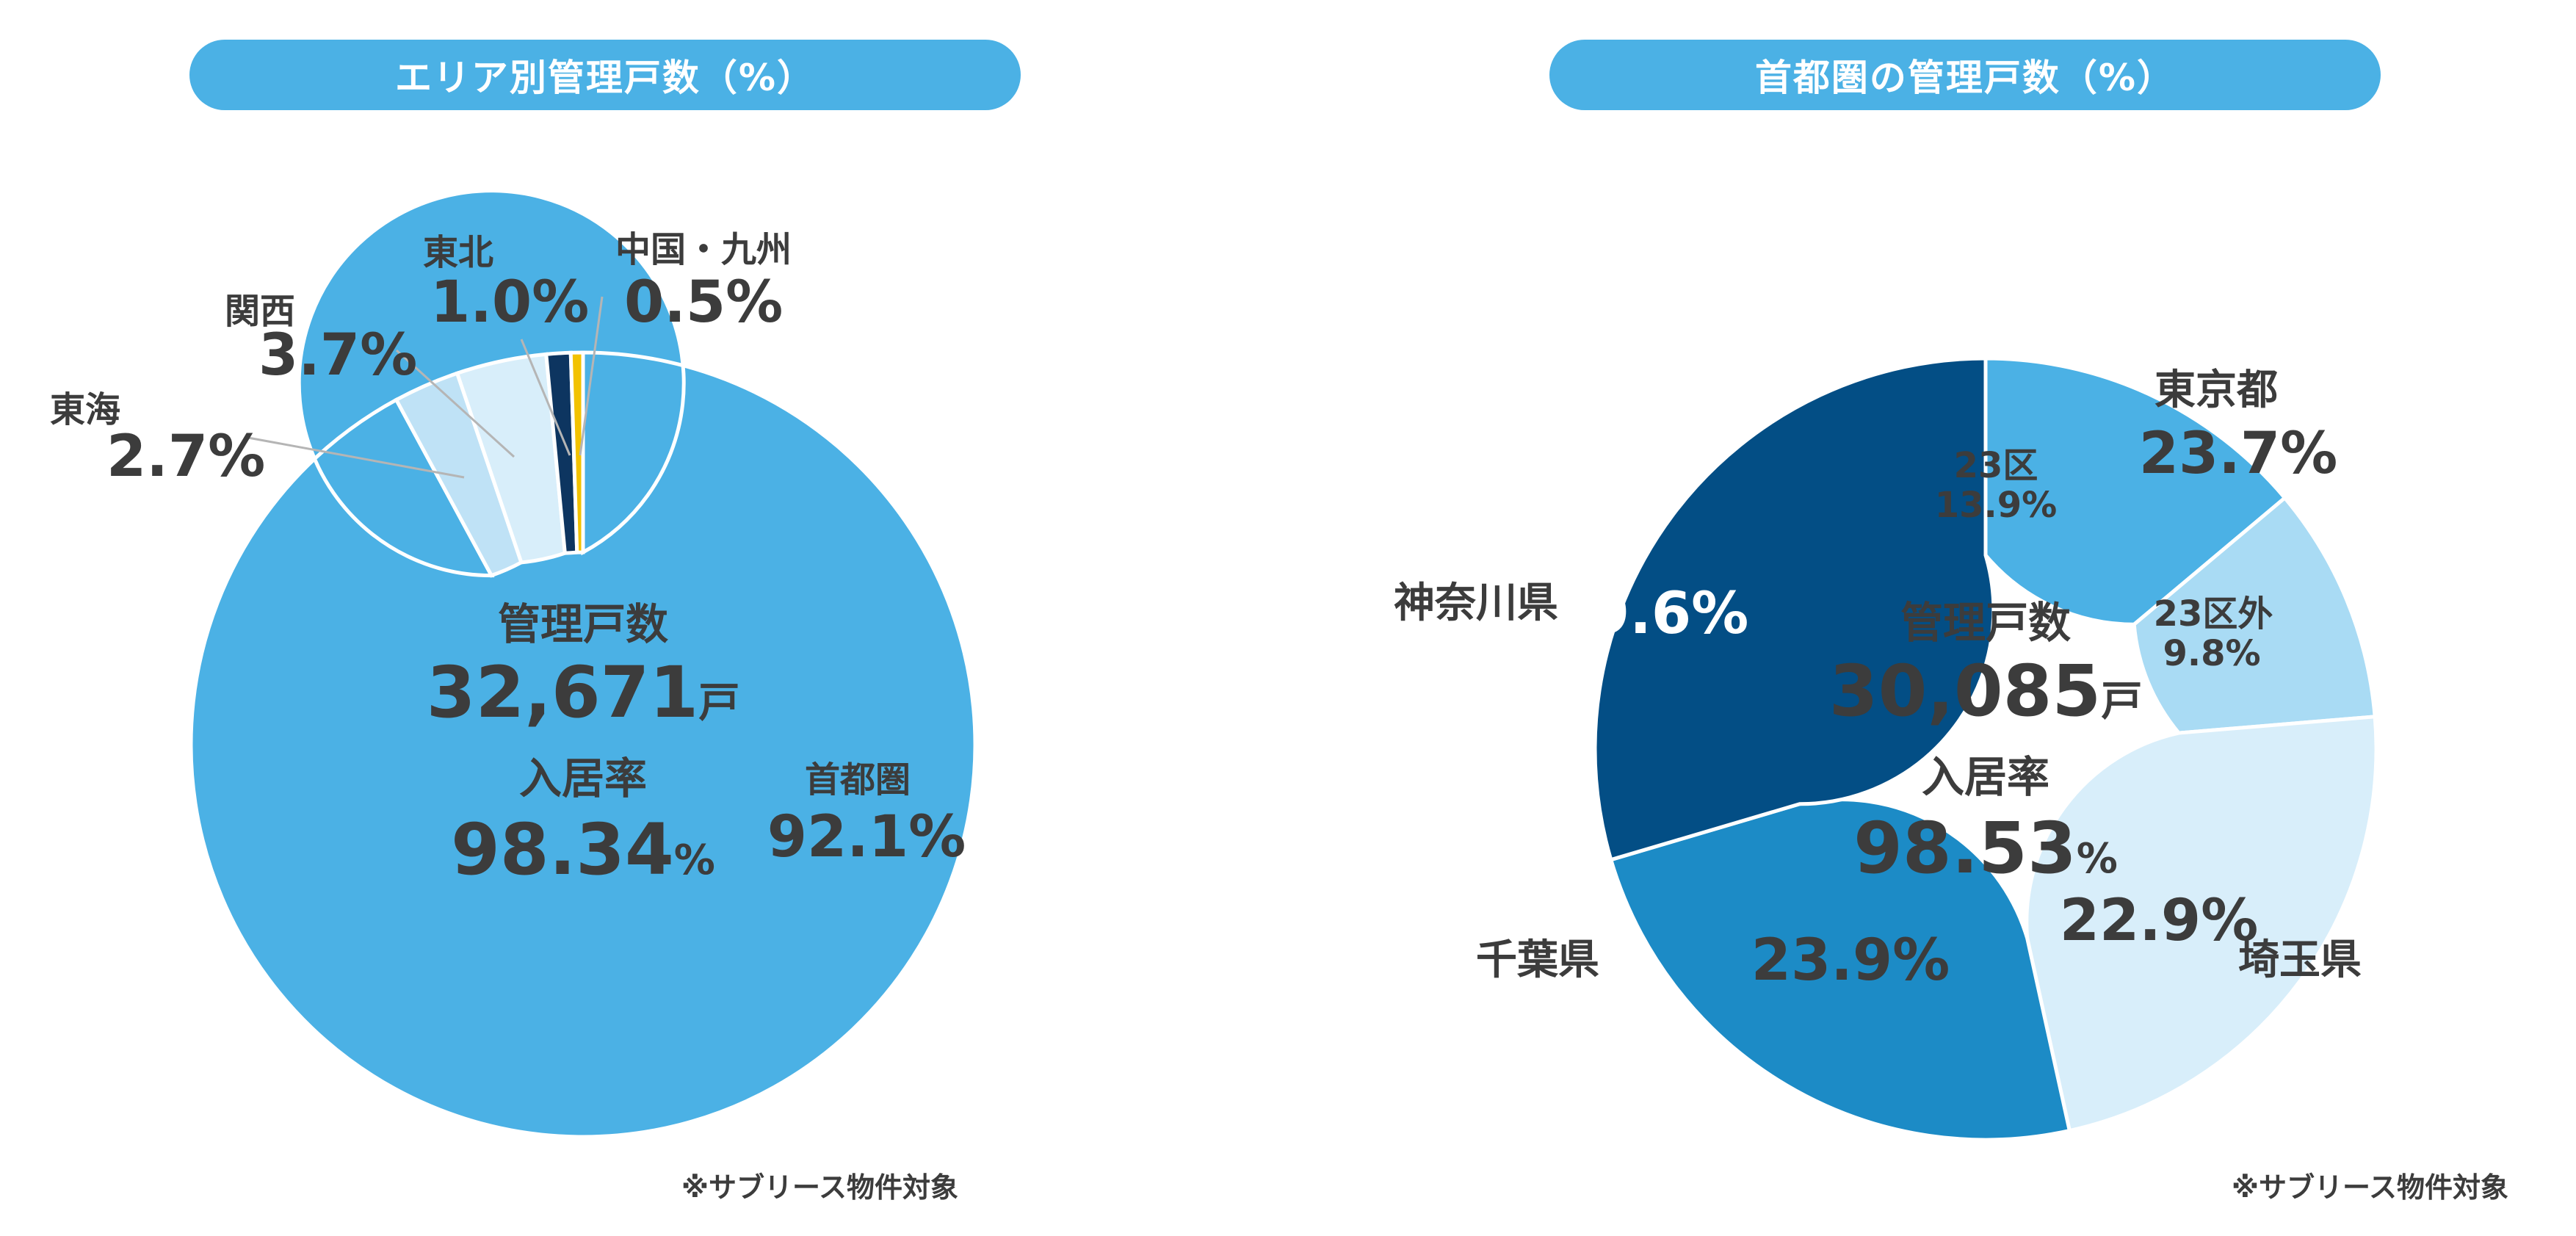 This screenshot has width=2576, height=1236. What do you see at coordinates (545, 397) in the screenshot?
I see `leader-line-tohoku` at bounding box center [545, 397].